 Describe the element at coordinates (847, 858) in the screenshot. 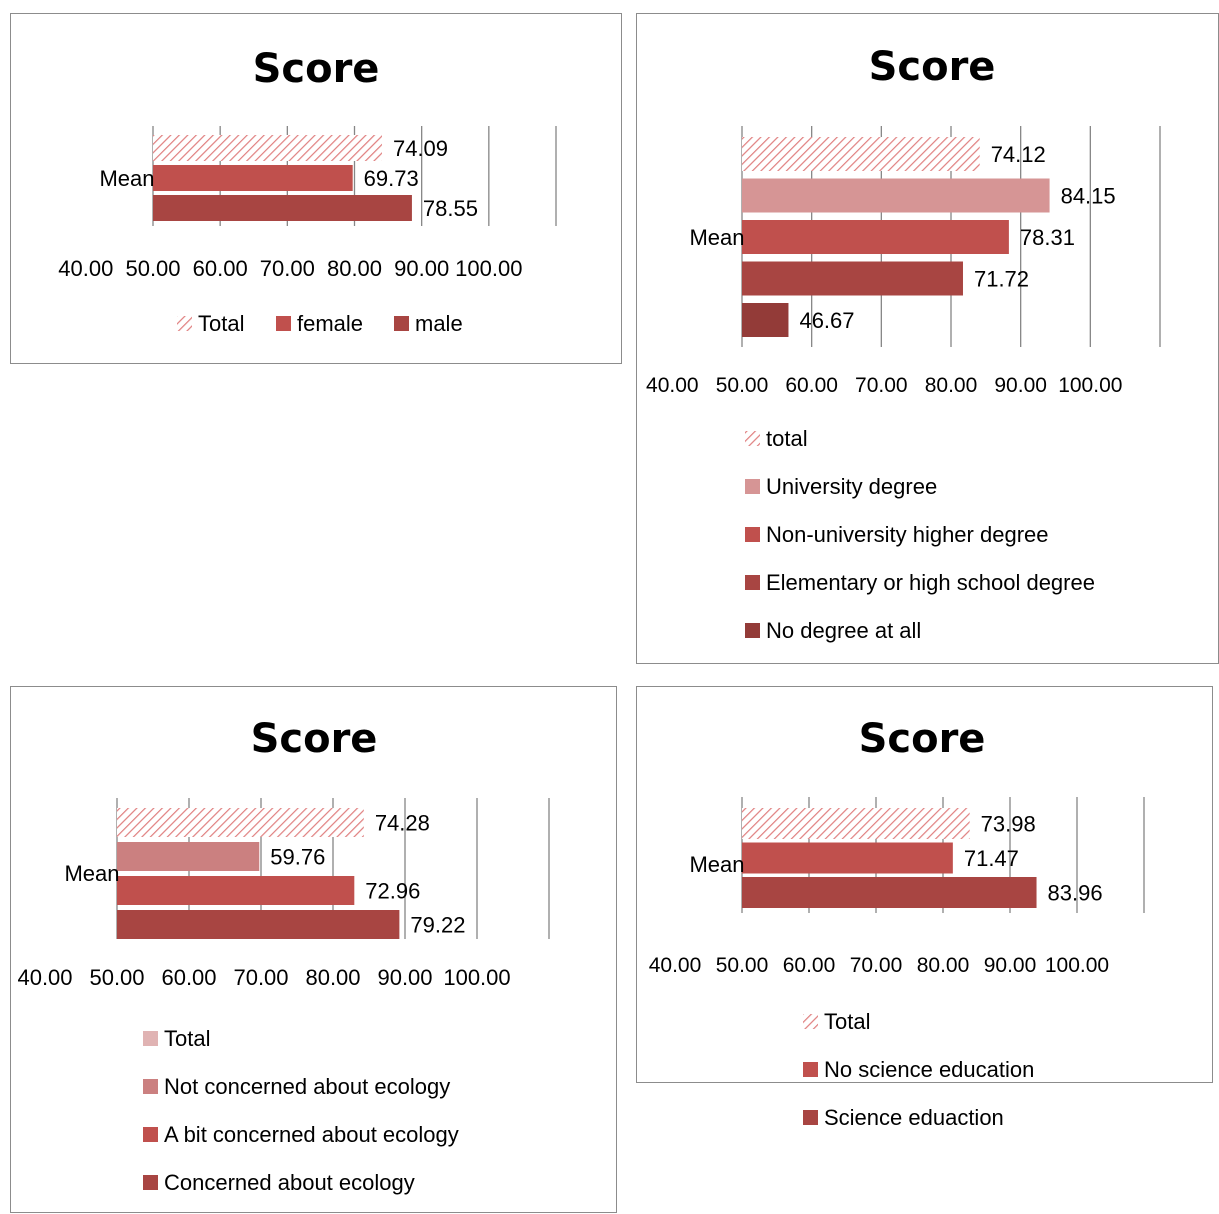

I see `bar-no-science-education` at that location.